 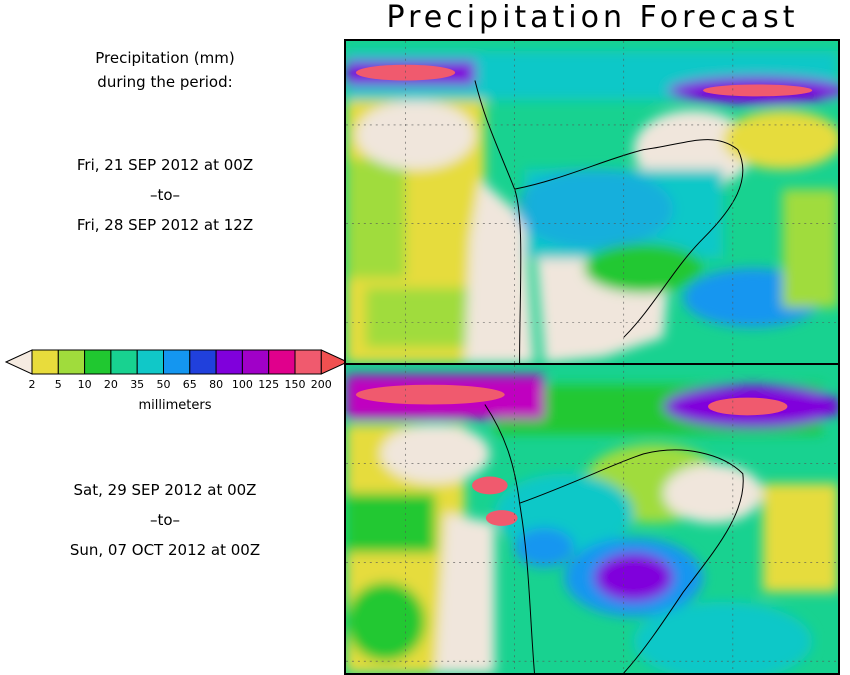 What do you see at coordinates (489, 485) in the screenshot?
I see `map2-peru-red` at bounding box center [489, 485].